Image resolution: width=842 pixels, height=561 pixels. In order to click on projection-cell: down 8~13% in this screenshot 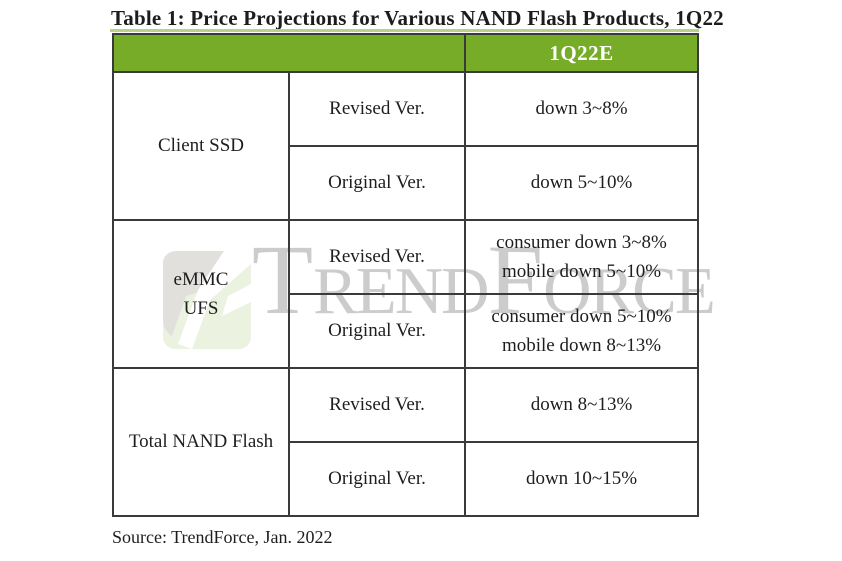, I will do `click(581, 405)`.